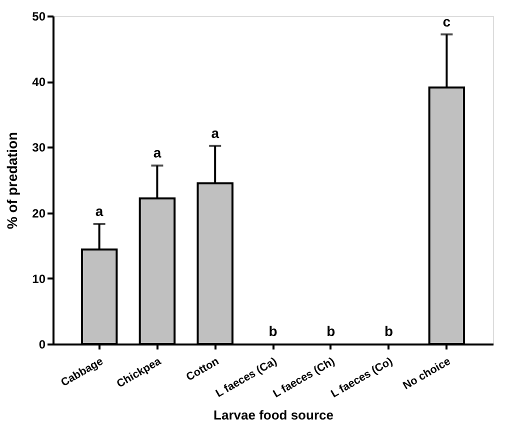 The image size is (507, 443). I want to click on y-tick-label: 10, so click(39, 279).